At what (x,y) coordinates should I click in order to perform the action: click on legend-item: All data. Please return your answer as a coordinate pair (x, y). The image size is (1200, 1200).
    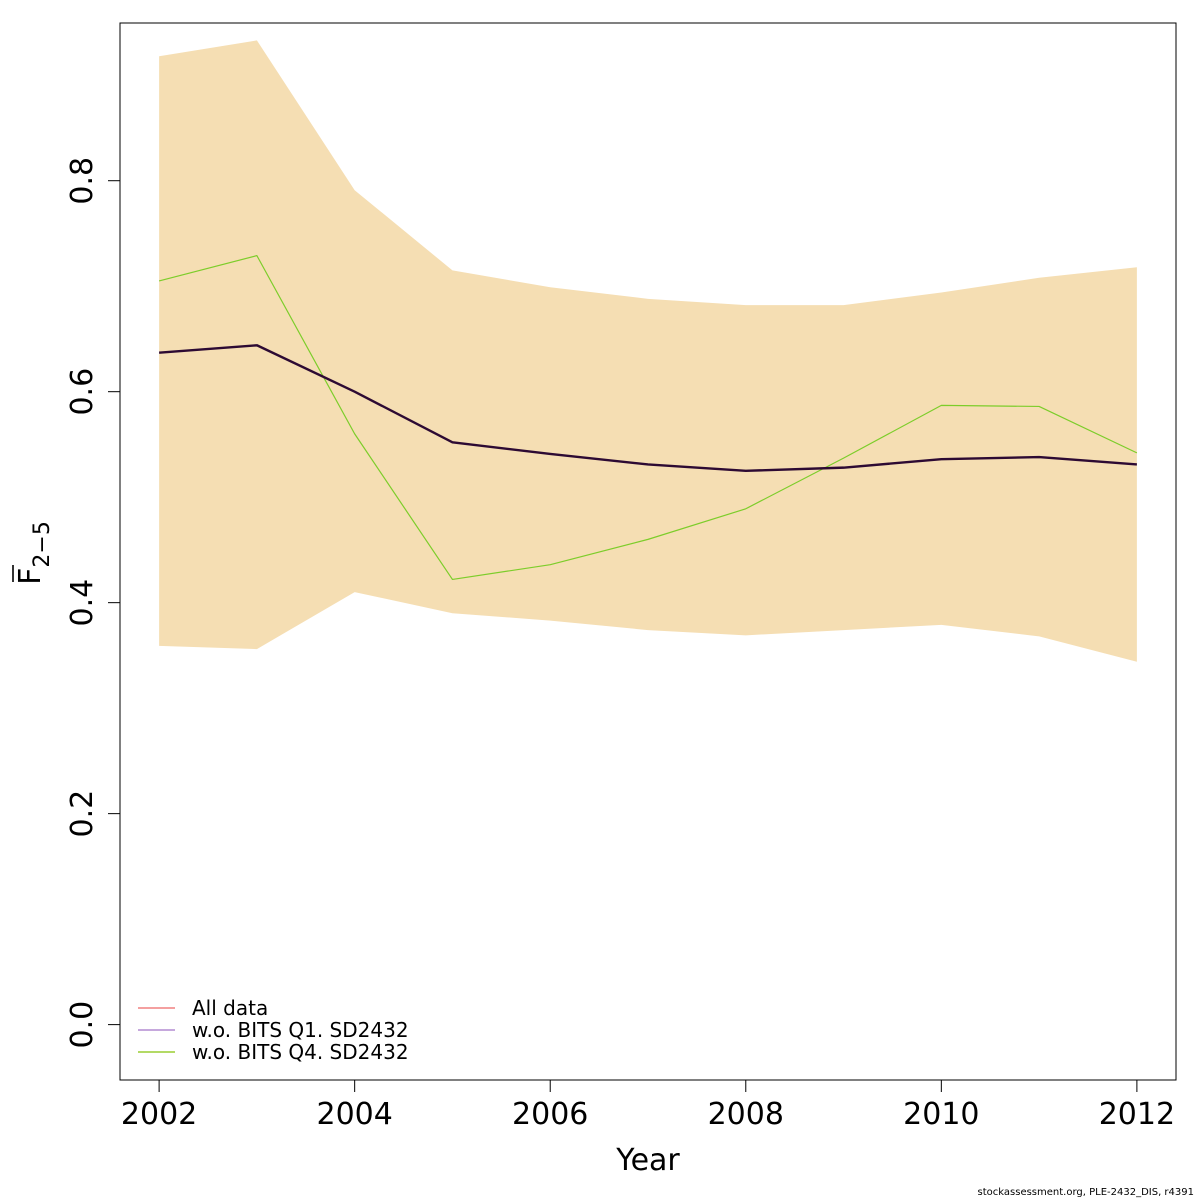
    Looking at the image, I should click on (203, 1008).